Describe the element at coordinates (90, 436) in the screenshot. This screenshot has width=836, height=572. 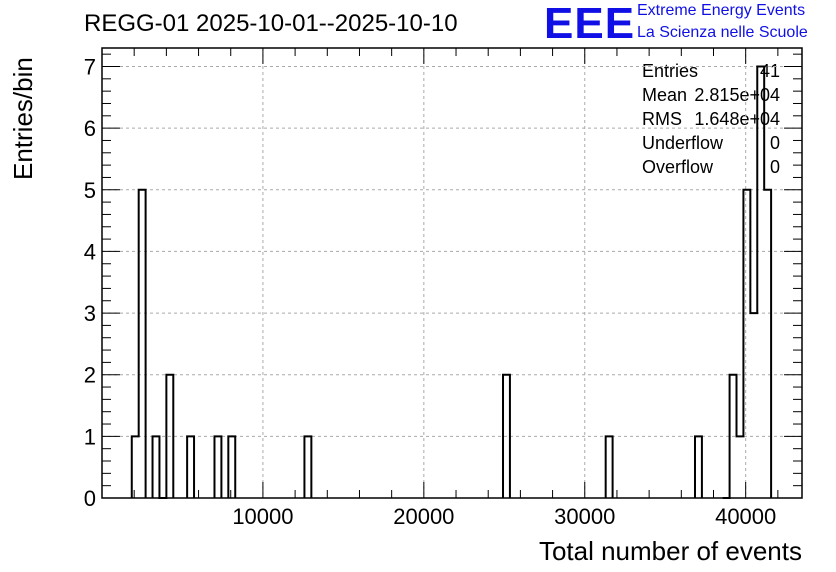
I see `y-tick-label: 1` at that location.